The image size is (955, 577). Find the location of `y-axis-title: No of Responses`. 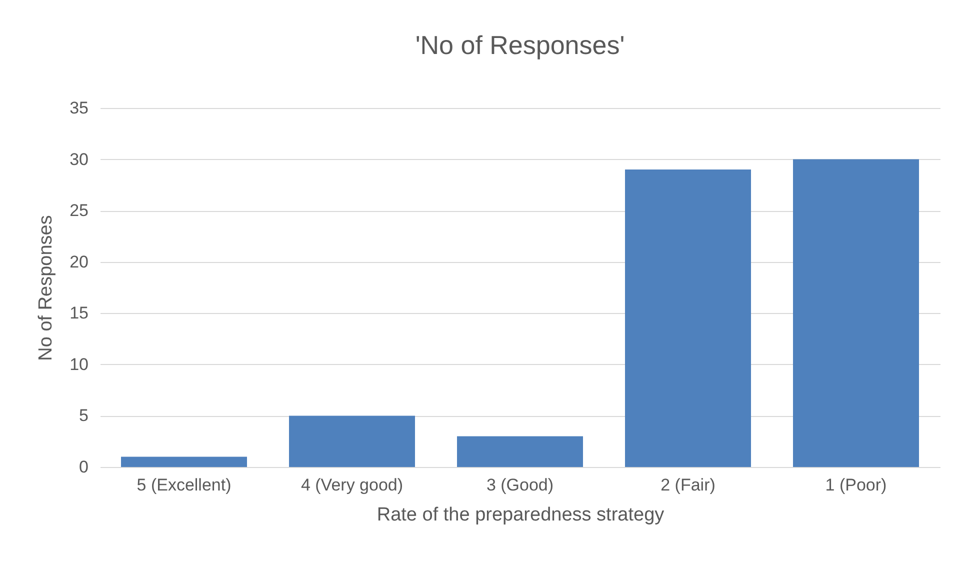

y-axis-title: No of Responses is located at coordinates (46, 288).